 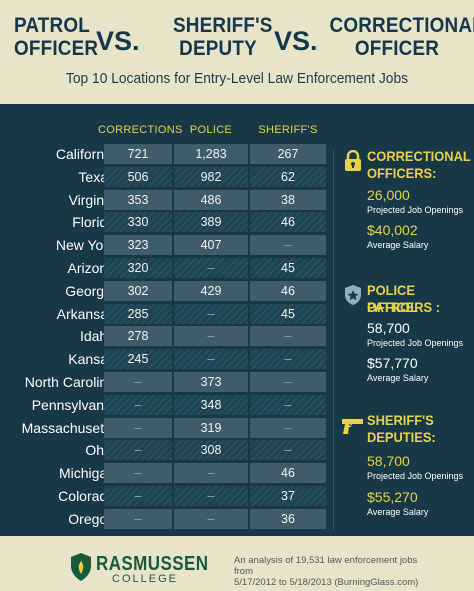 What do you see at coordinates (397, 48) in the screenshot?
I see `title-correctional-officer-line2: OFFICER` at bounding box center [397, 48].